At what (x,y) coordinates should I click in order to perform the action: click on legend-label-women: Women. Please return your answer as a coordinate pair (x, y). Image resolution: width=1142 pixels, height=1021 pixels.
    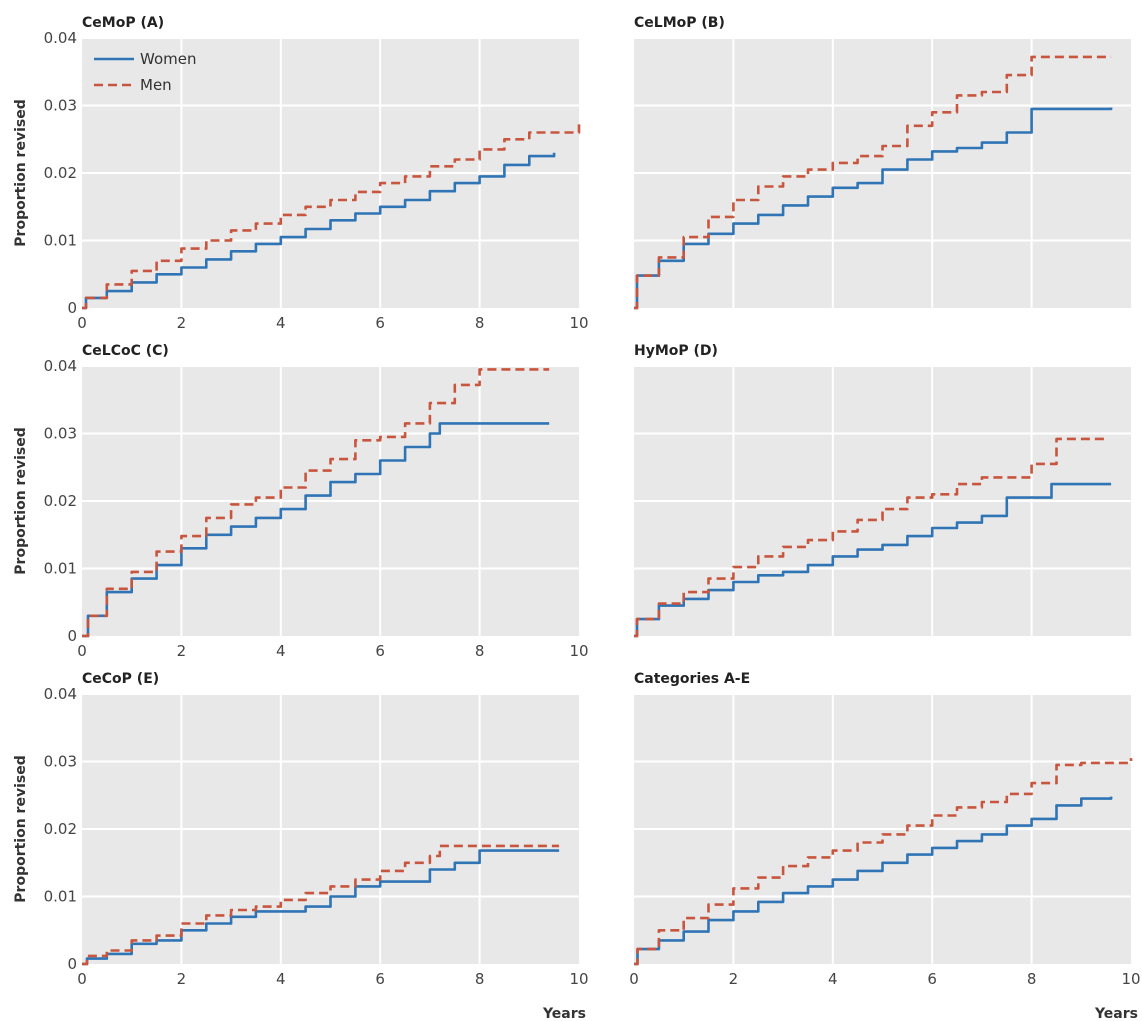
    Looking at the image, I should click on (168, 59).